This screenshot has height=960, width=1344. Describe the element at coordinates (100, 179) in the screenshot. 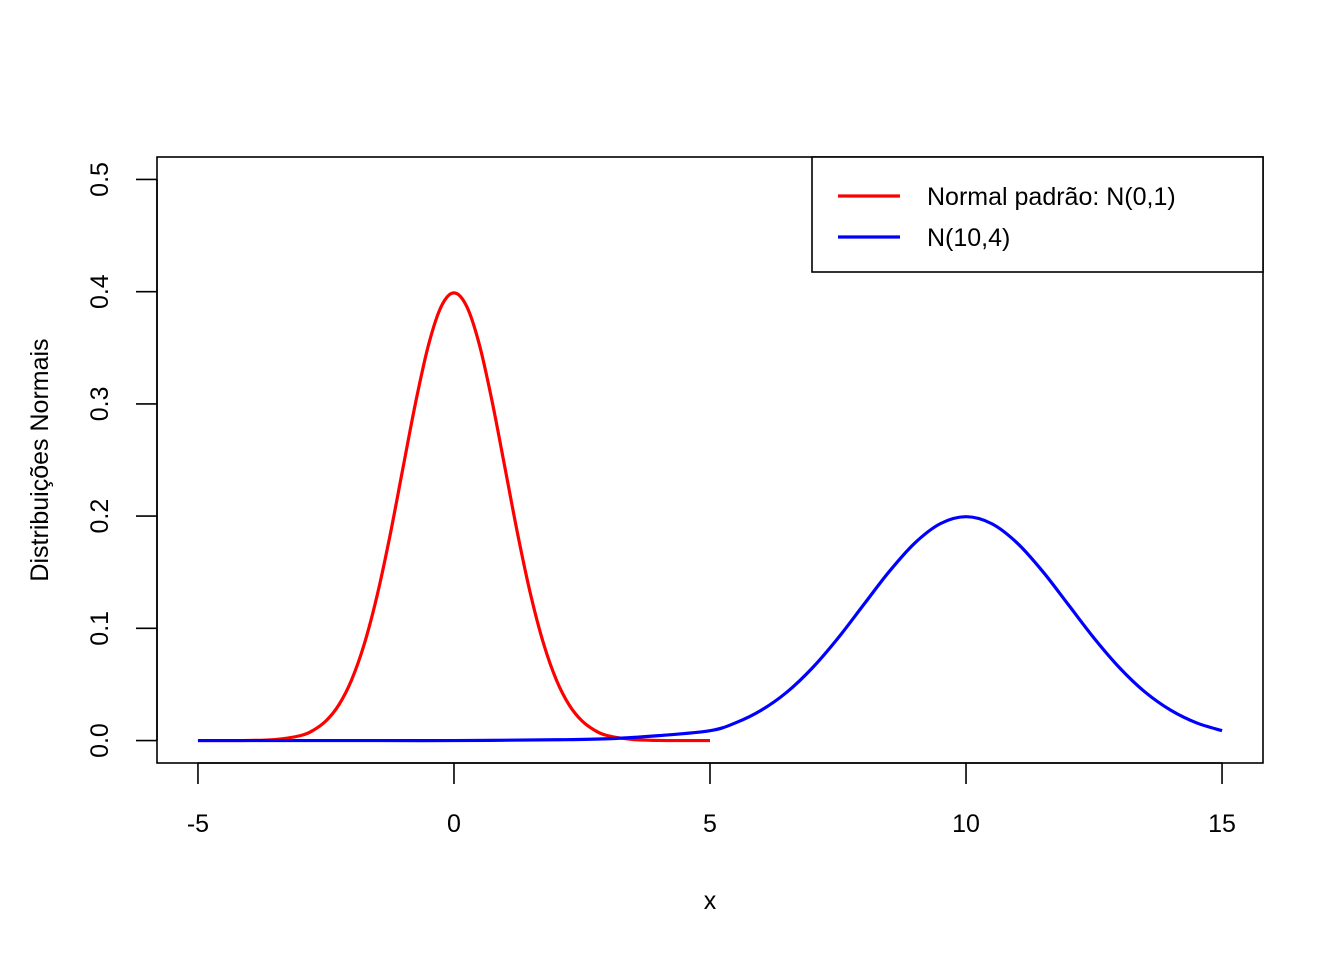

I see `y-tick-label: 0.5` at that location.